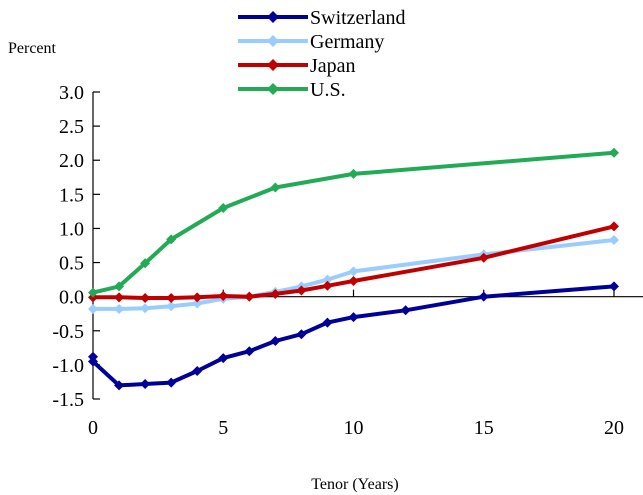 The image size is (643, 495). I want to click on legend-label: Japan, so click(333, 66).